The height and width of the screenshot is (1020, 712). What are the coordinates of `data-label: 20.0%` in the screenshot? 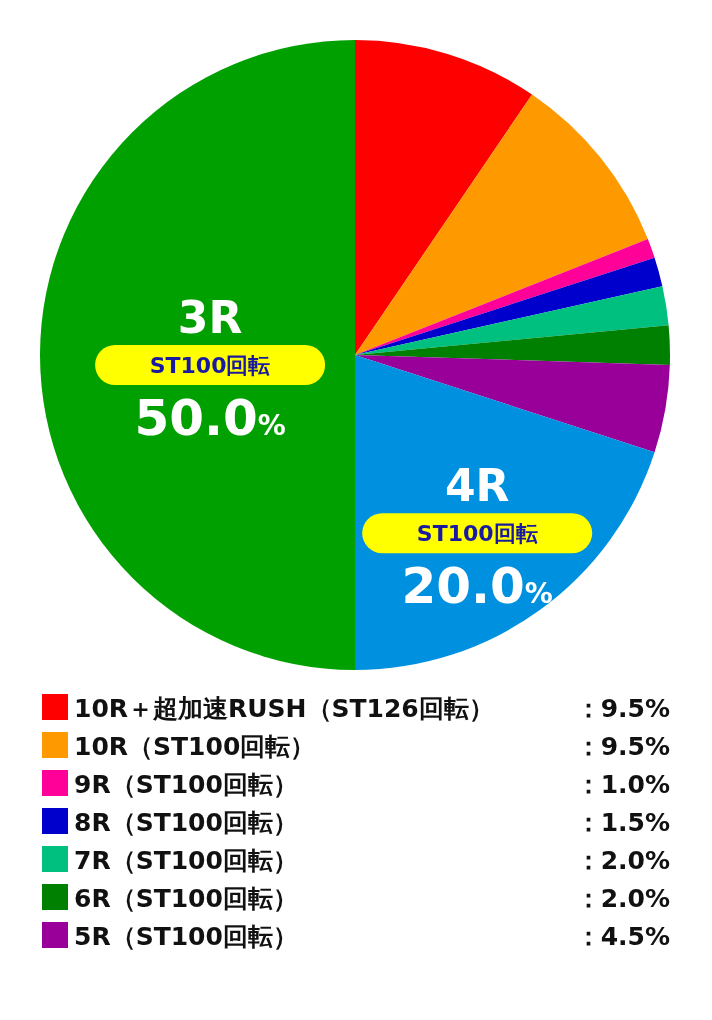 It's located at (477, 586).